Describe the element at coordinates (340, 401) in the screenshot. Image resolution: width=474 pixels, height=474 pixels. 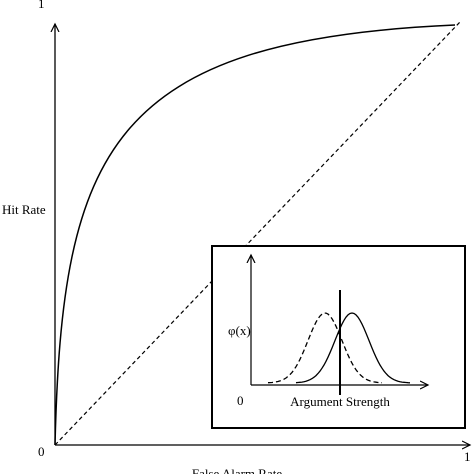
I see `inset-x-label: Argument Strength` at that location.